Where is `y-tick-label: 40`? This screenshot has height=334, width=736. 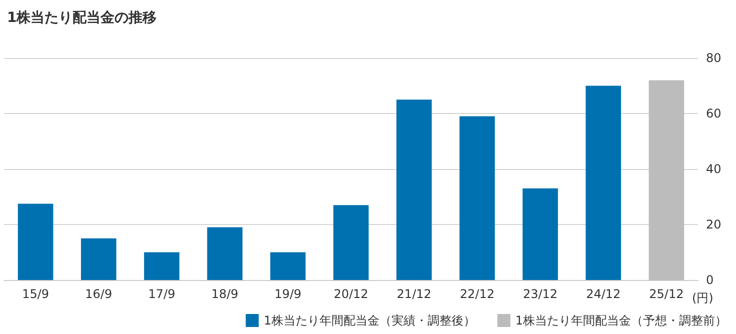
y-tick-label: 40 is located at coordinates (714, 169).